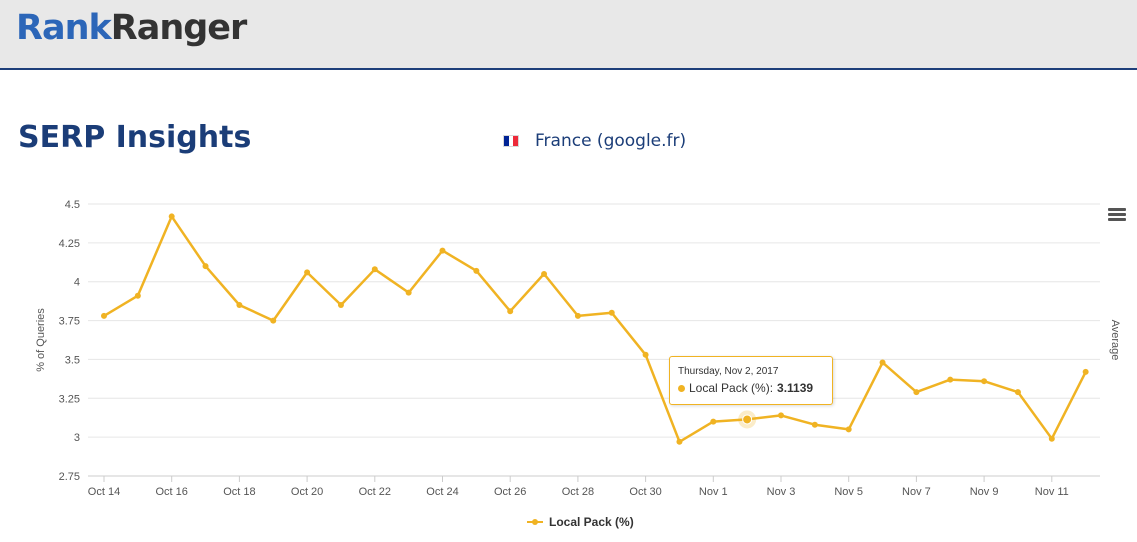 The image size is (1137, 542). Describe the element at coordinates (69, 322) in the screenshot. I see `y-tick-label: 3.75` at that location.